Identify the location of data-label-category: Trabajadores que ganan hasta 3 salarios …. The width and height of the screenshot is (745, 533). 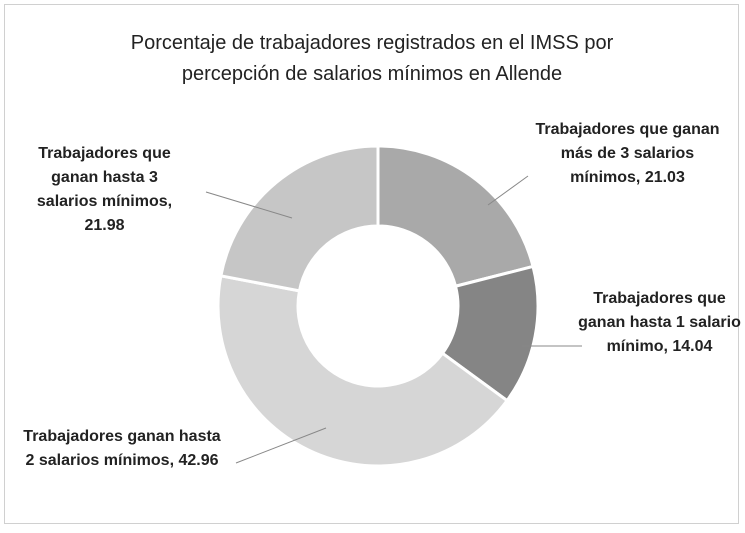
(103, 177).